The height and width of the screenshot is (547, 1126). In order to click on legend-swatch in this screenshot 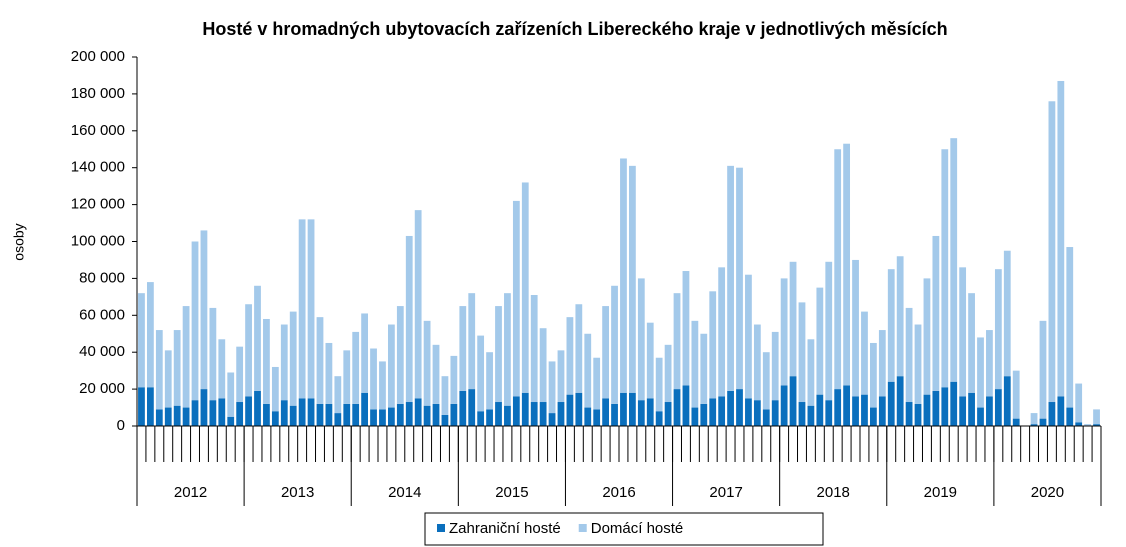, I will do `click(441, 528)`.